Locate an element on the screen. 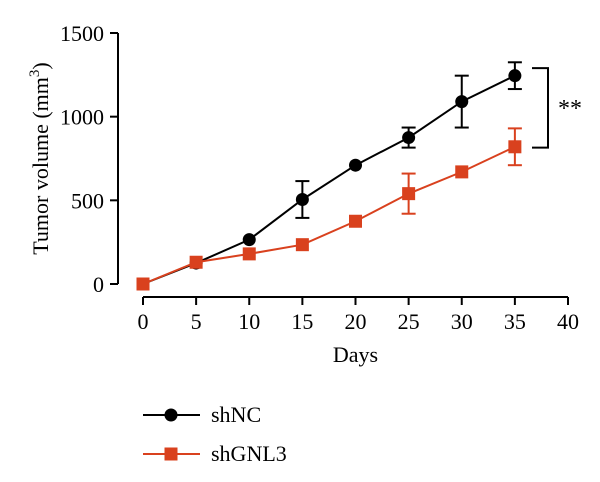 The height and width of the screenshot is (482, 600). legend-label: shGNL3 is located at coordinates (249, 453).